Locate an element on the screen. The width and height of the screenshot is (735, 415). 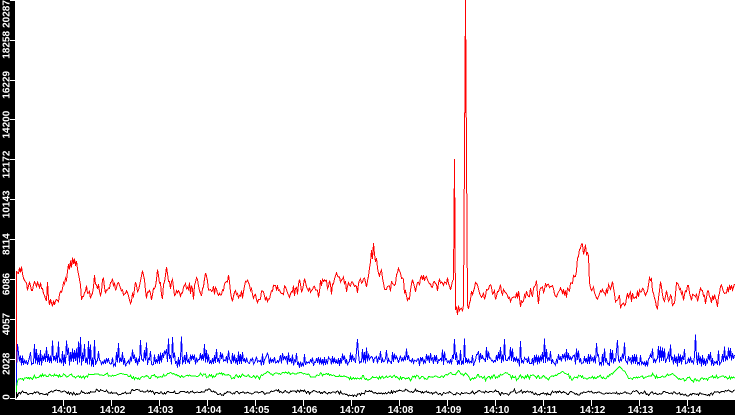
svg-text: 10143 is located at coordinates (7, 204).